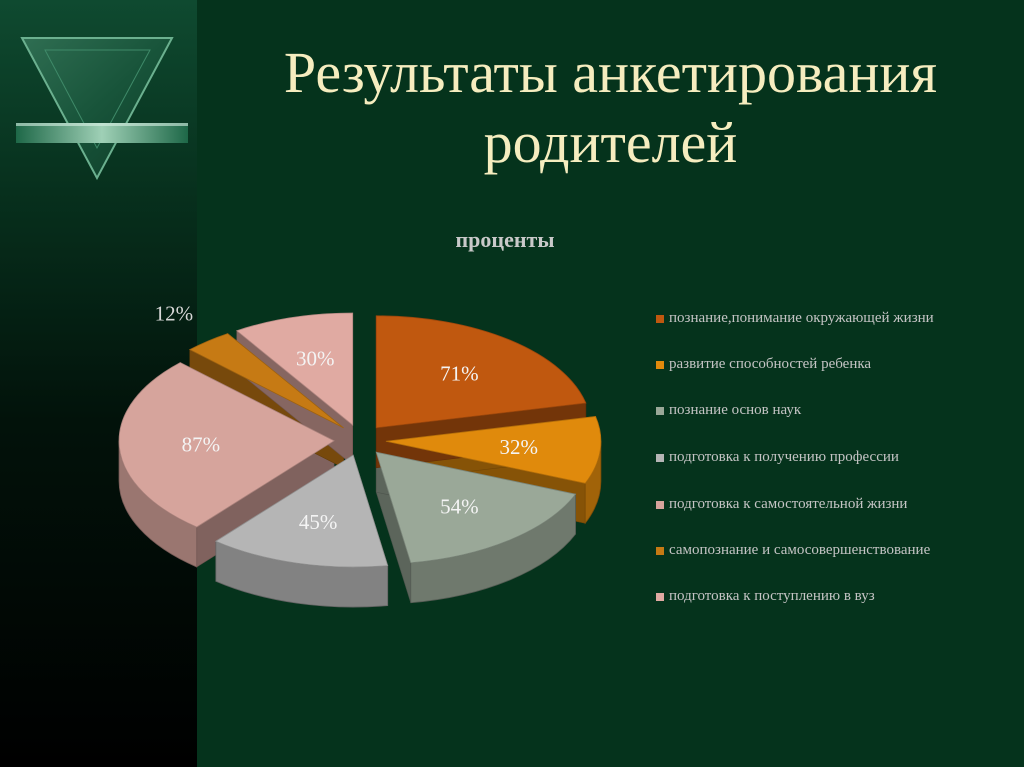  Describe the element at coordinates (610, 108) in the screenshot. I see `slide-title: Результаты анкетирования родителей` at that location.